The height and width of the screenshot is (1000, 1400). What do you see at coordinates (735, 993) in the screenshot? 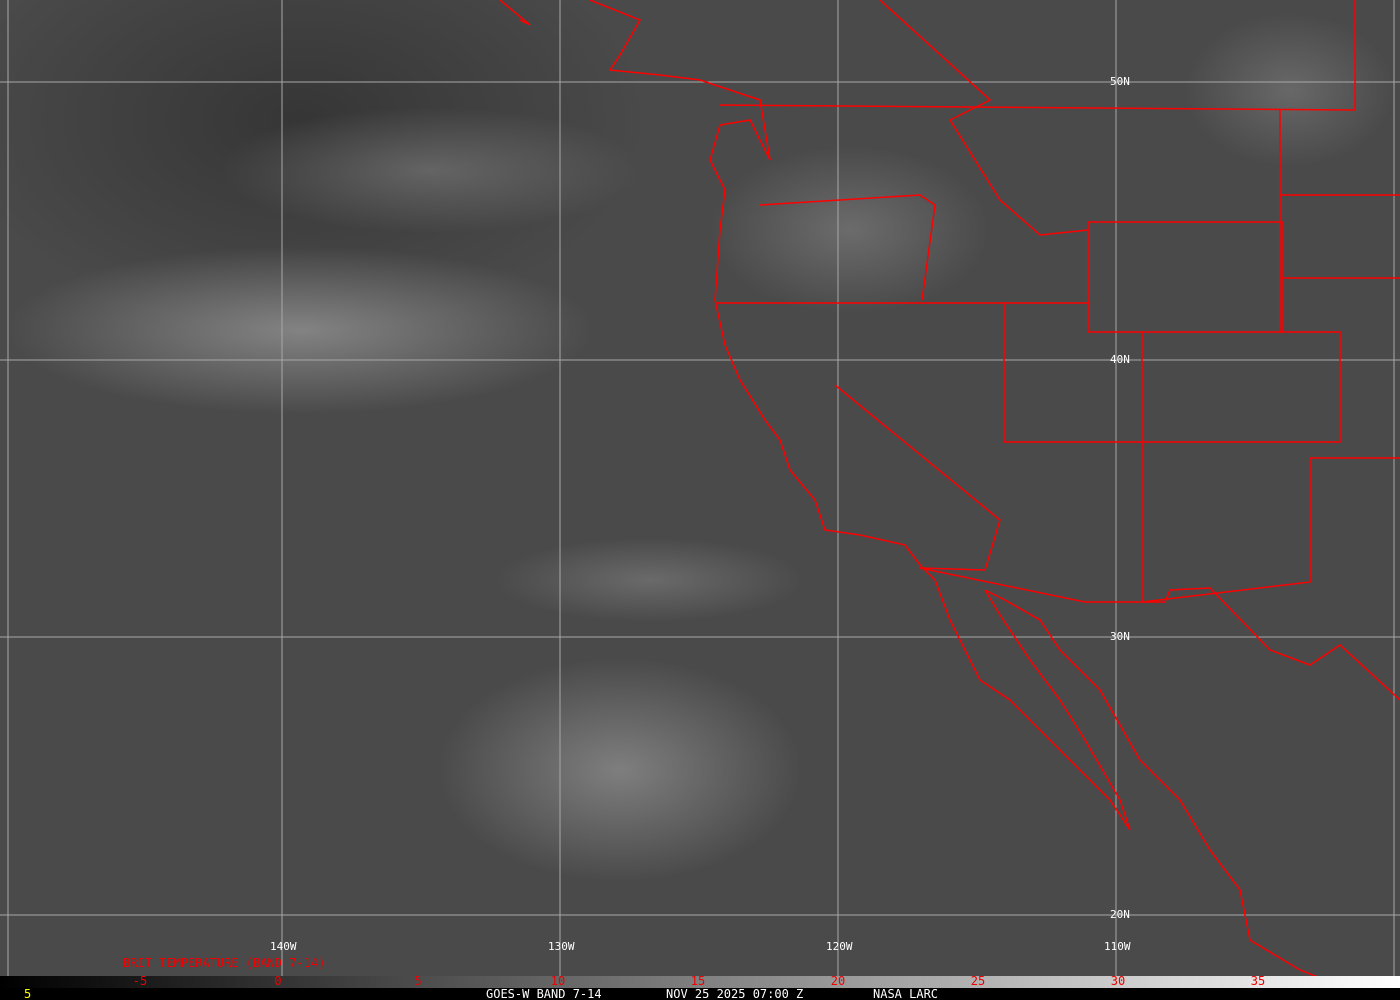
I see `datetime-label: NOV 25 2025 07:00 Z` at bounding box center [735, 993].